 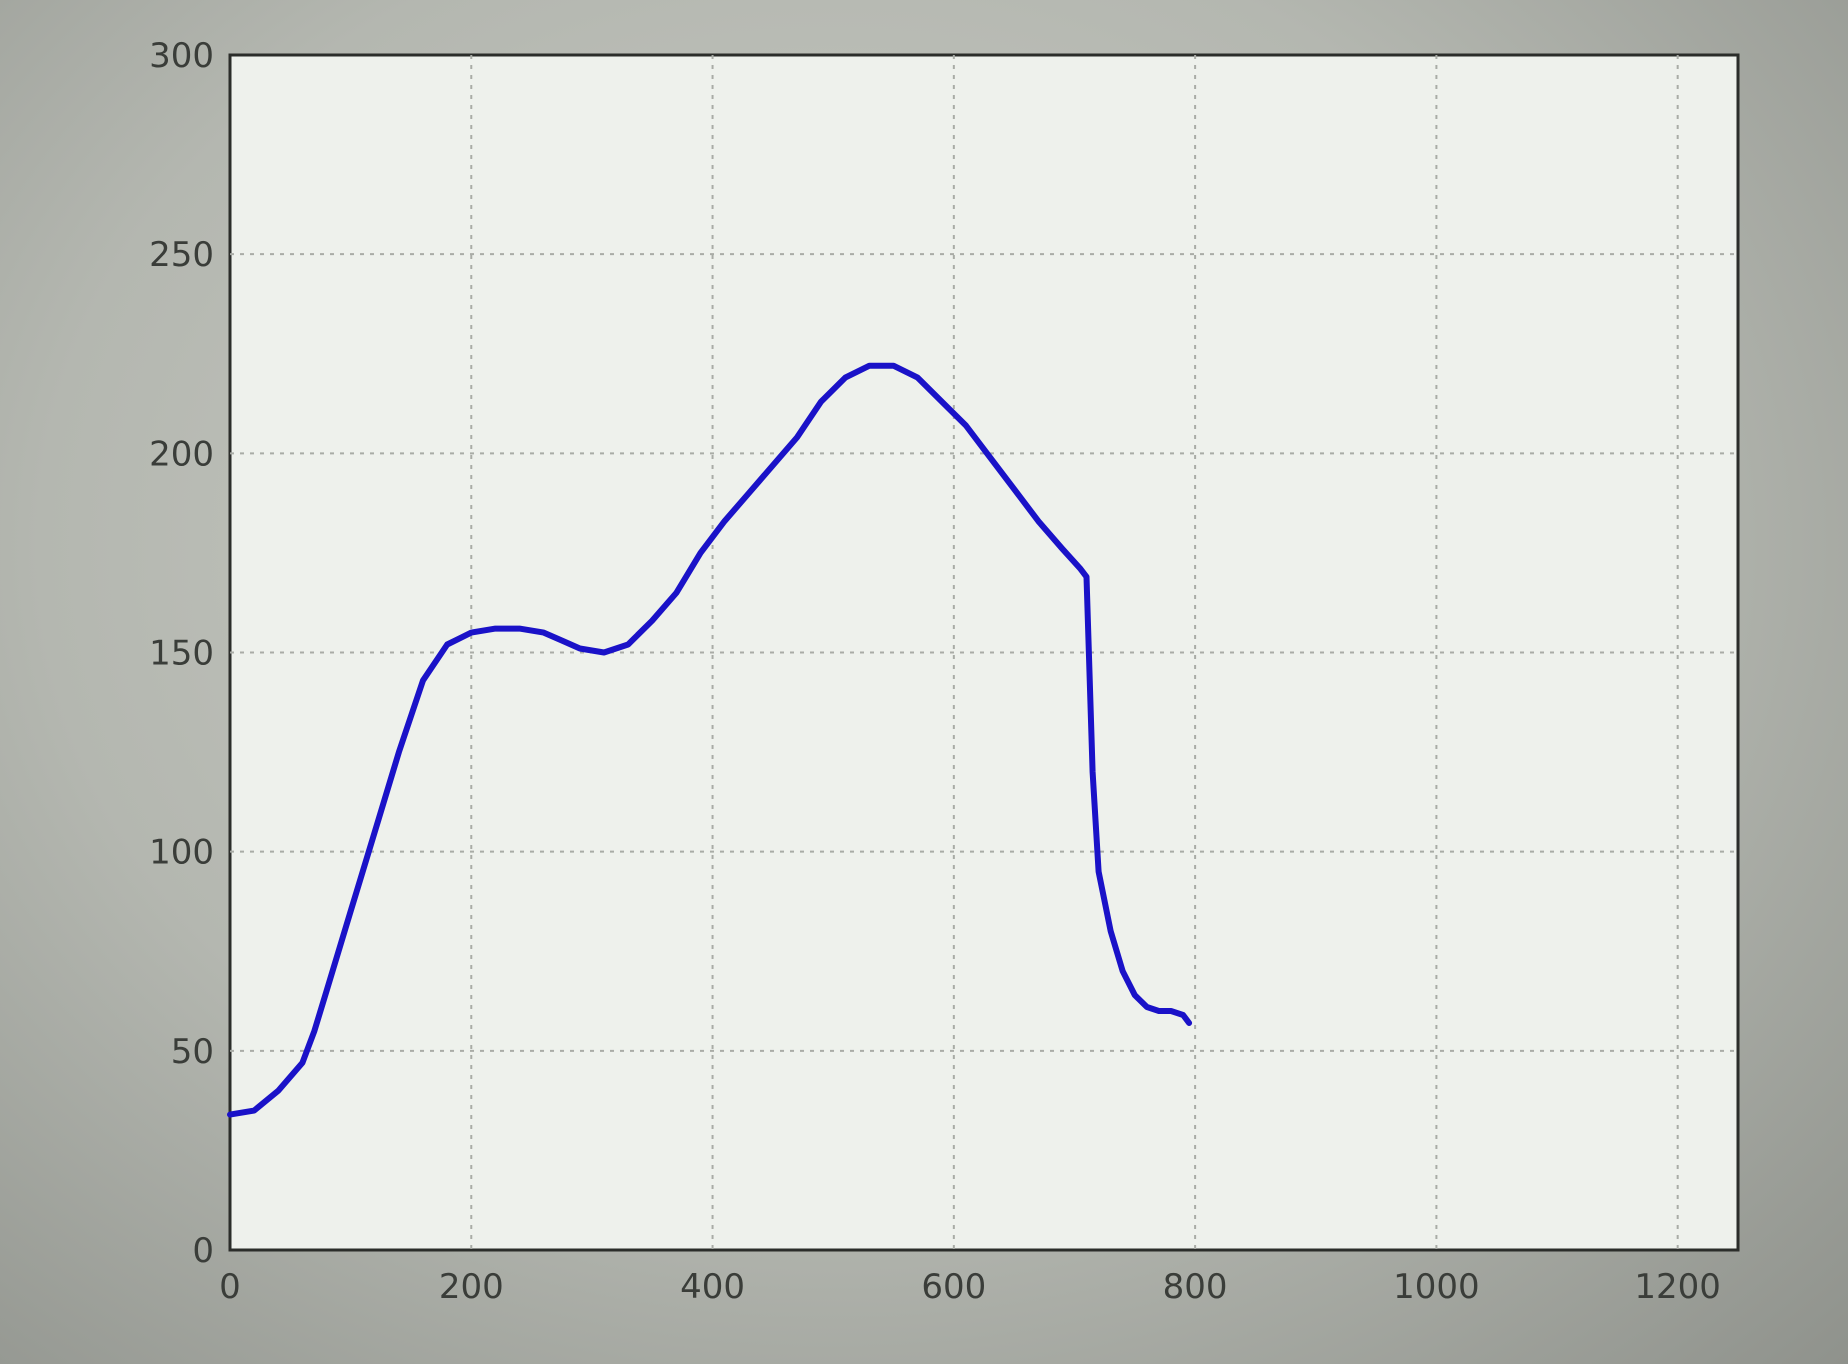 What do you see at coordinates (230, 1287) in the screenshot?
I see `x-tick-label: 0` at bounding box center [230, 1287].